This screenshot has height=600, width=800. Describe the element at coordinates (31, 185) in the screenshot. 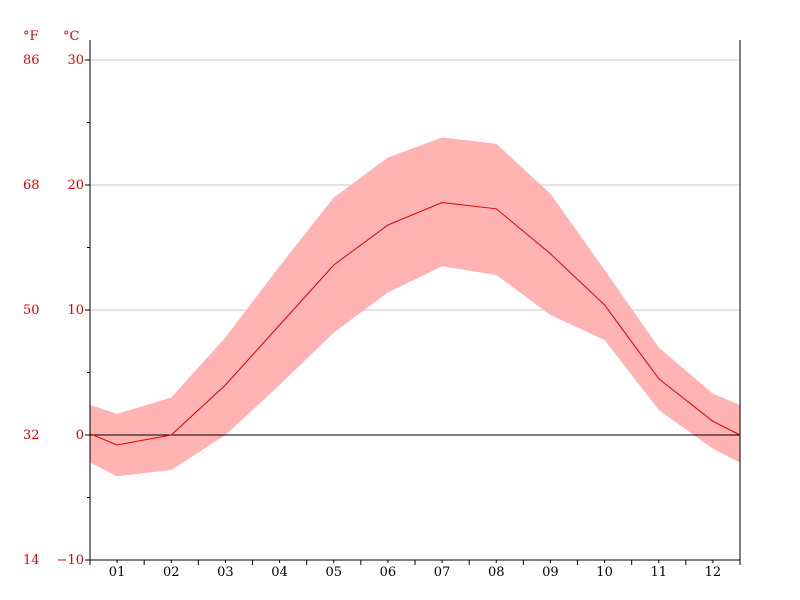

I see `y-tick-label-fahrenheit: 68` at that location.